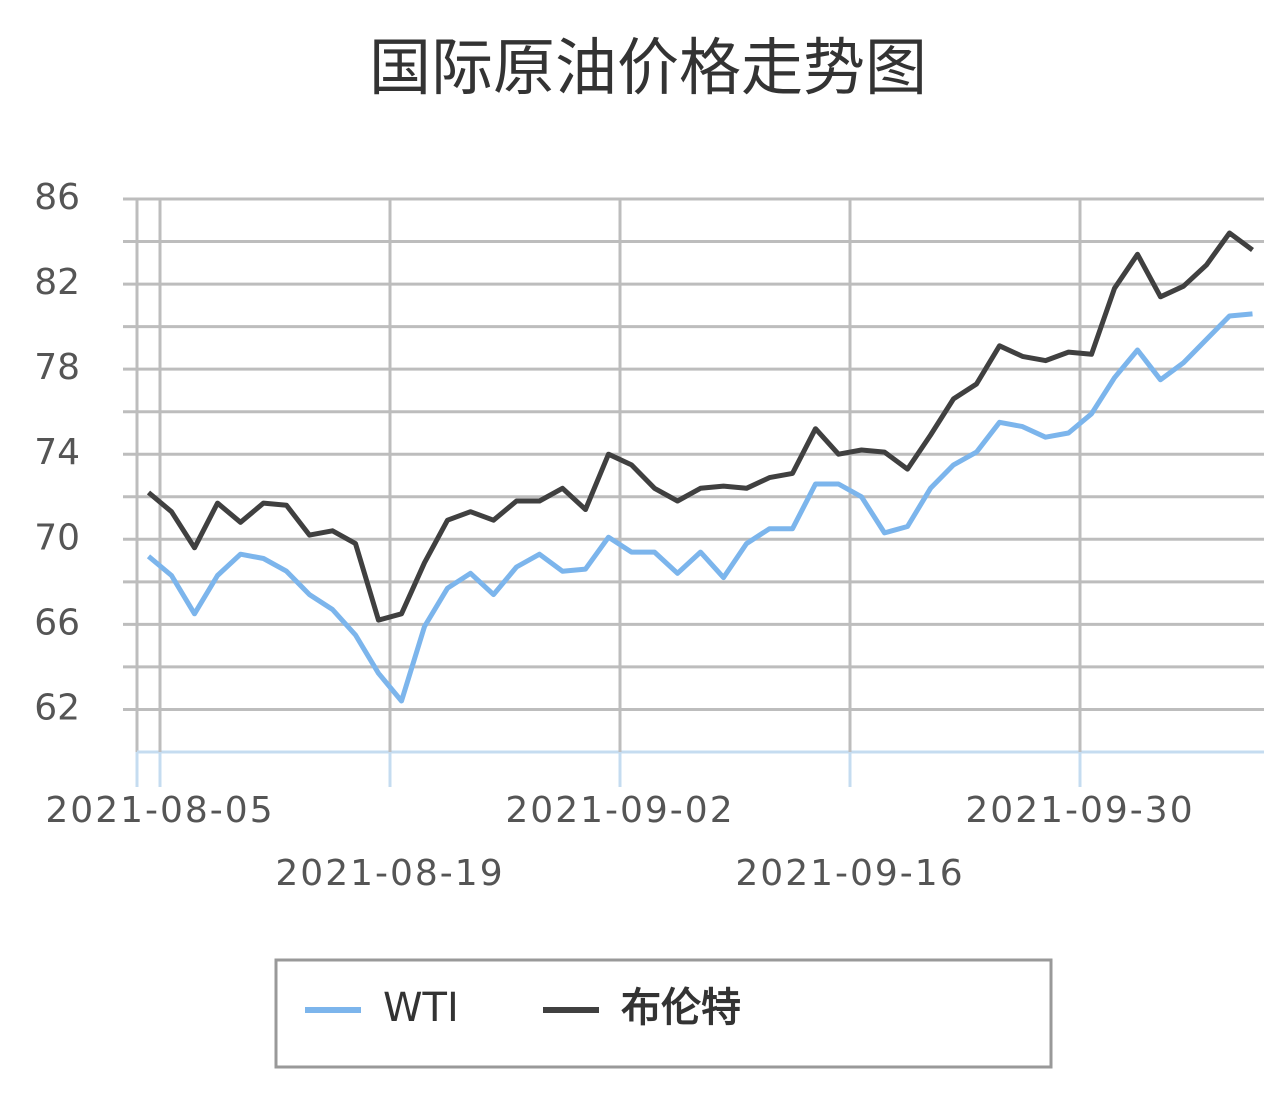 The width and height of the screenshot is (1264, 1109). I want to click on y-tick-label: 82, so click(57, 282).